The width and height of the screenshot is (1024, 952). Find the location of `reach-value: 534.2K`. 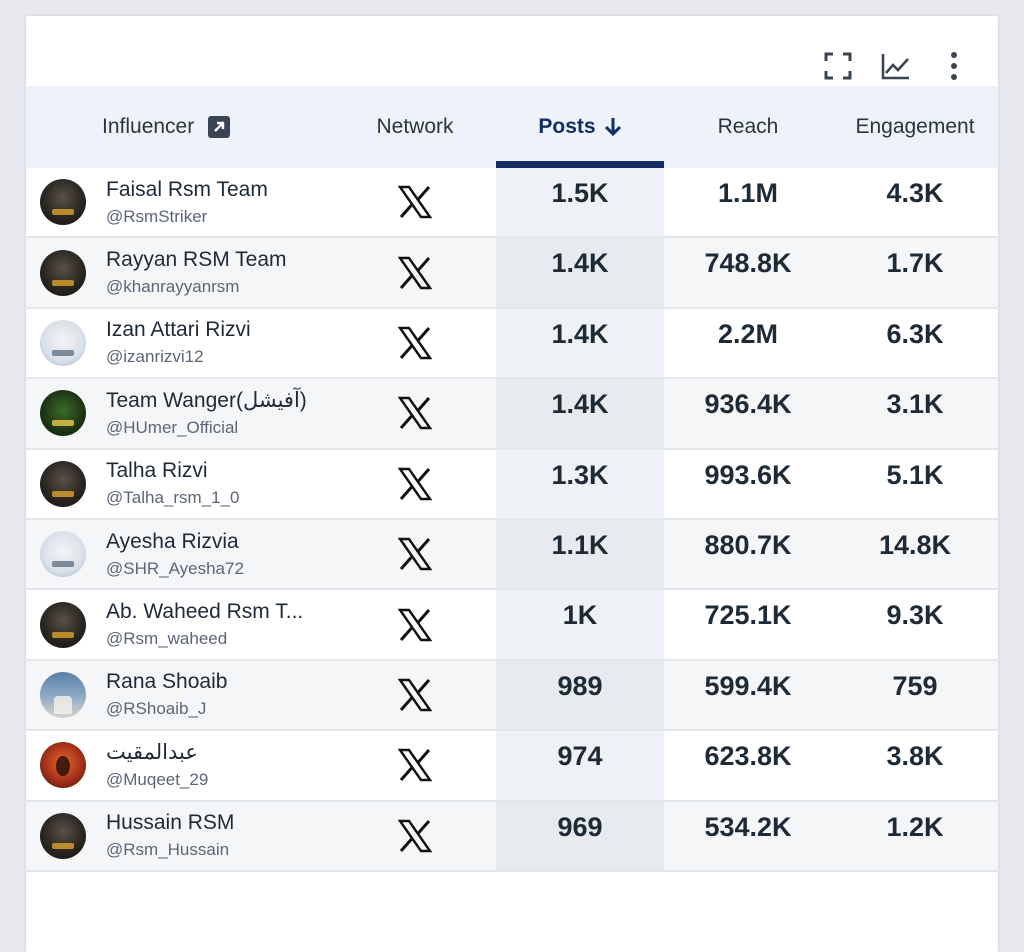

reach-value: 534.2K is located at coordinates (748, 826).